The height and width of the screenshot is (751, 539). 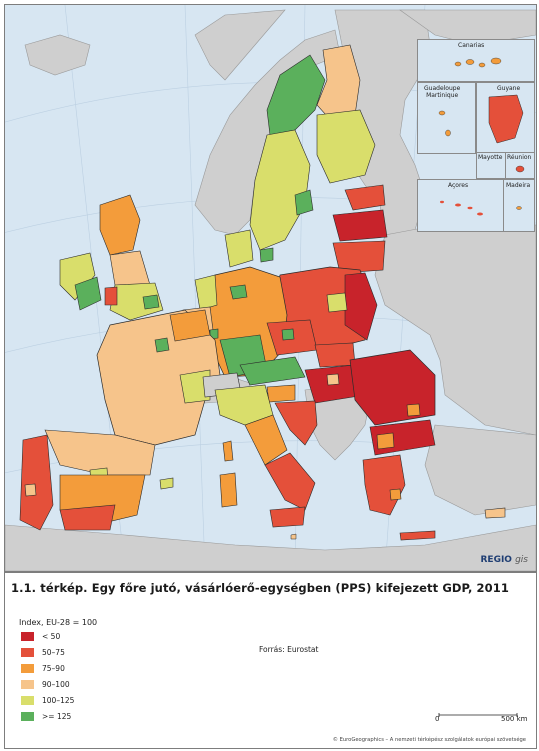 I want to click on legend-item: 75–90, so click(x=43, y=668).